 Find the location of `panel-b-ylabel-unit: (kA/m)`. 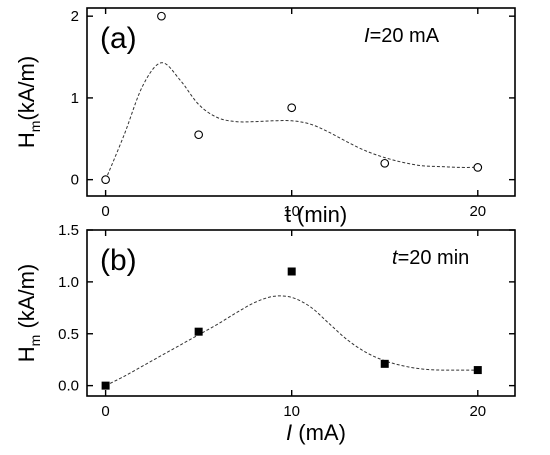

panel-b-ylabel-unit: (kA/m) is located at coordinates (26, 299).